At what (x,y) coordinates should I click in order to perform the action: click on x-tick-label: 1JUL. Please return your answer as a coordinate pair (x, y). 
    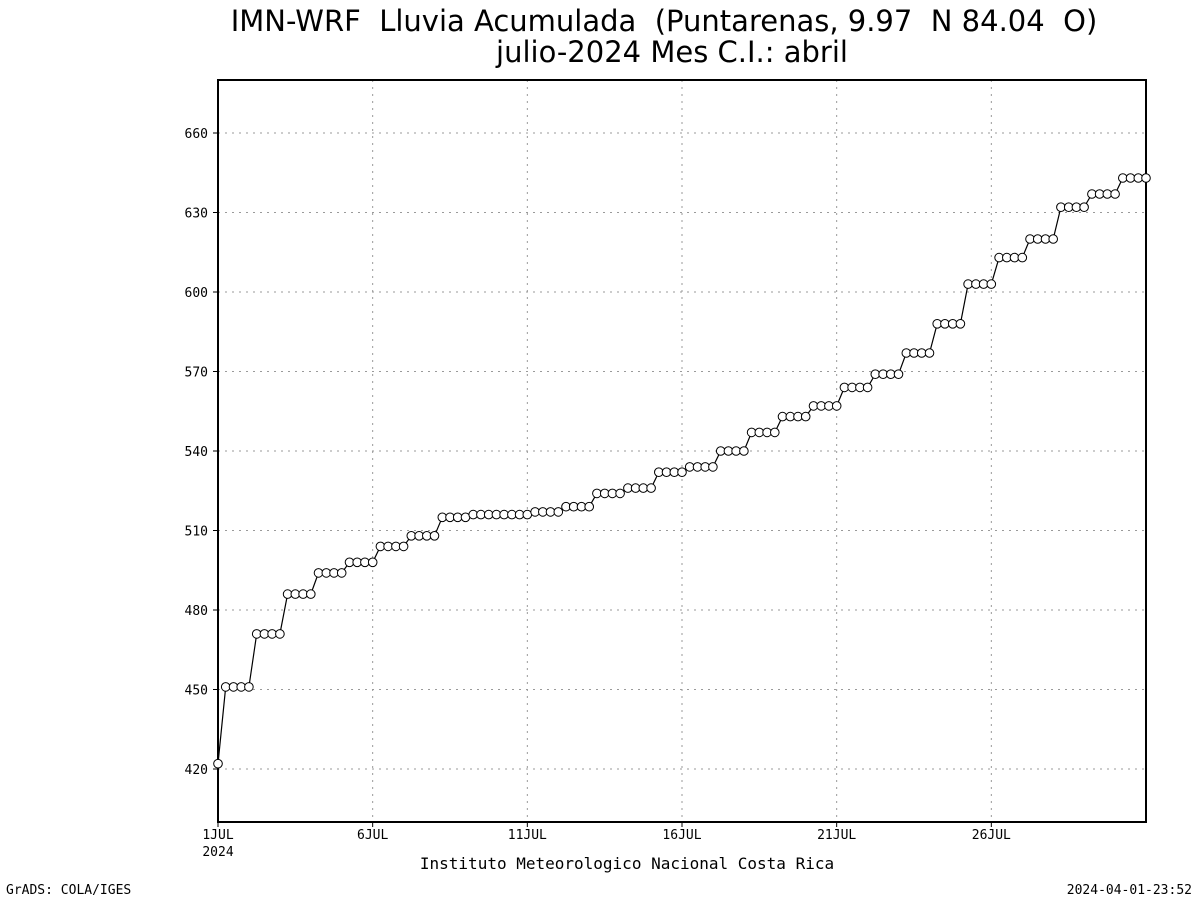
    Looking at the image, I should click on (217, 835).